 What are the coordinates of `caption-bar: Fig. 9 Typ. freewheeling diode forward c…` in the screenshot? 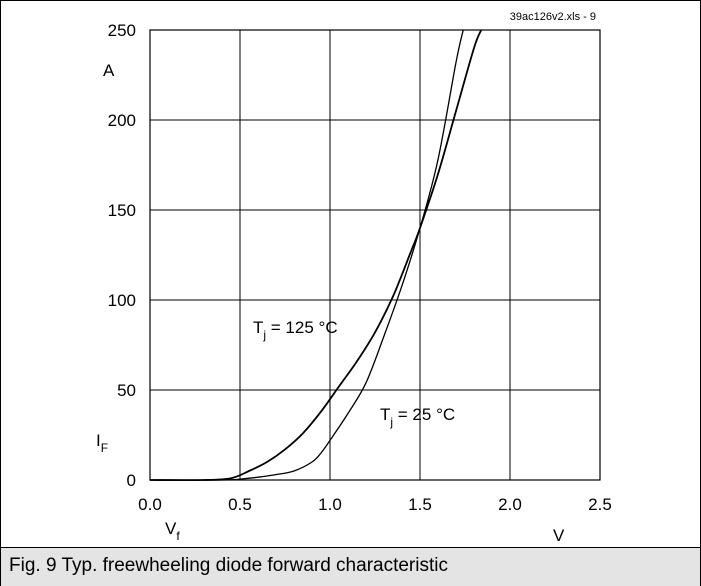 It's located at (350, 566).